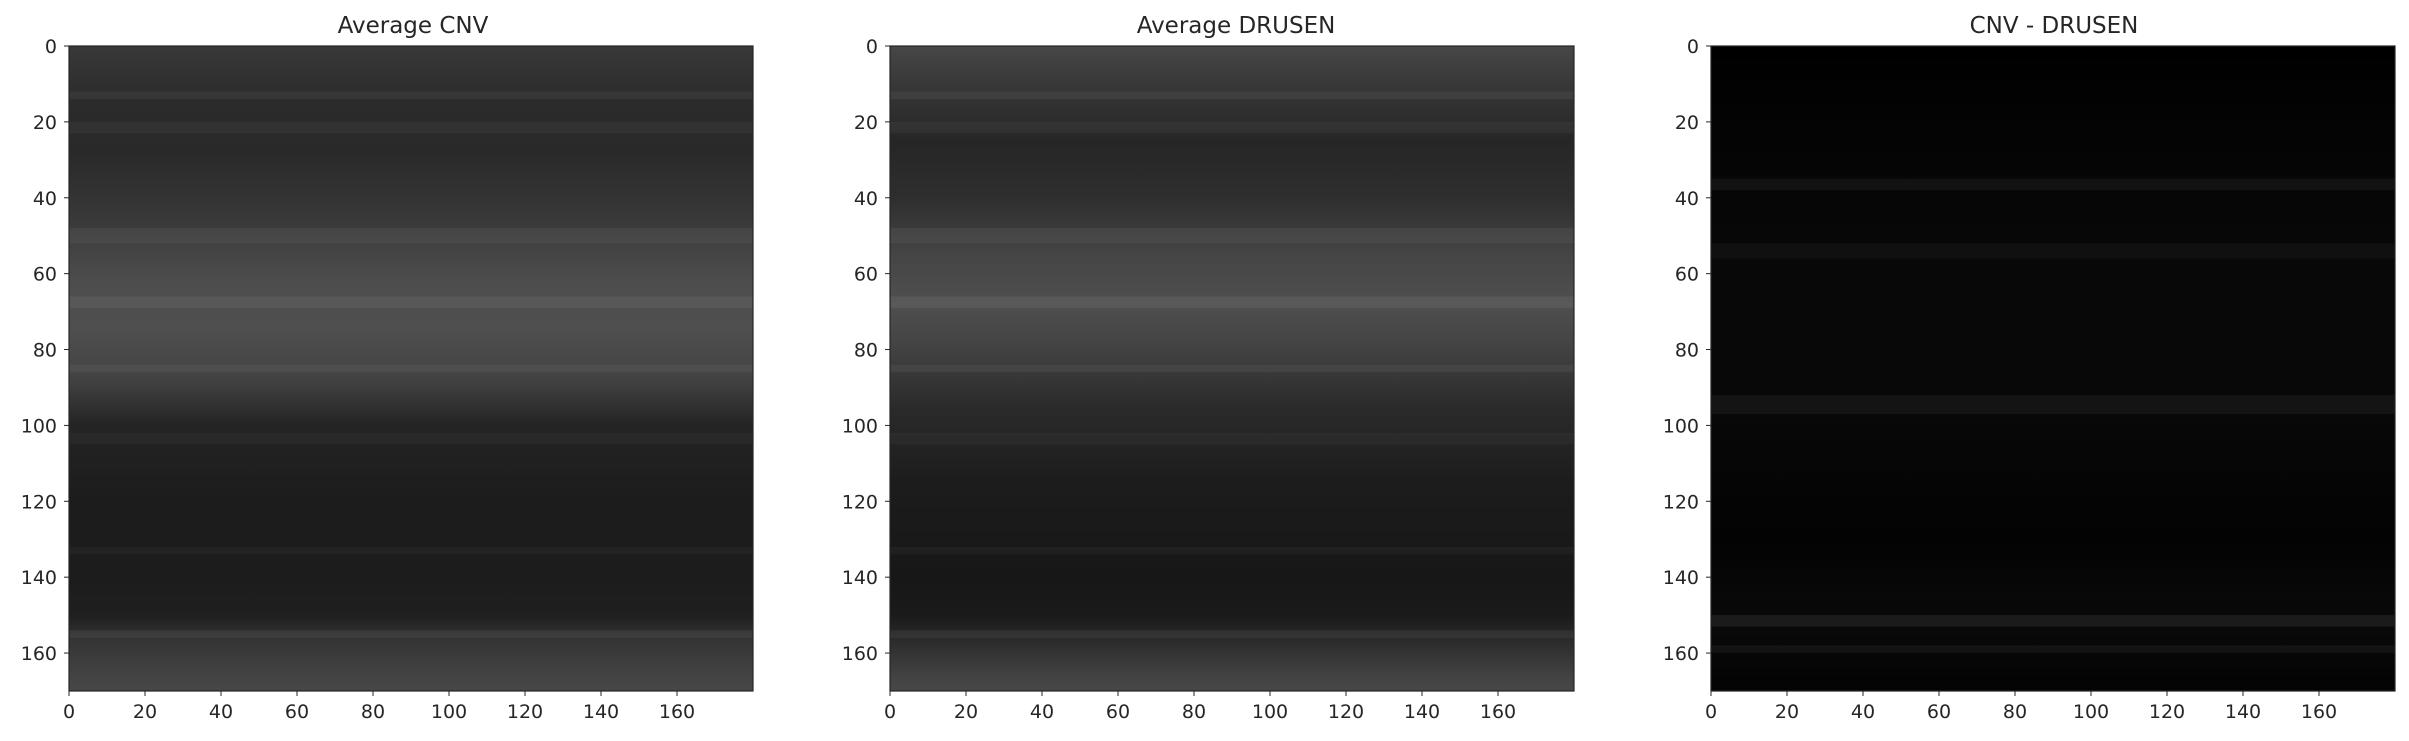  I want to click on panel-title: CNV - DRUSEN, so click(2054, 26).